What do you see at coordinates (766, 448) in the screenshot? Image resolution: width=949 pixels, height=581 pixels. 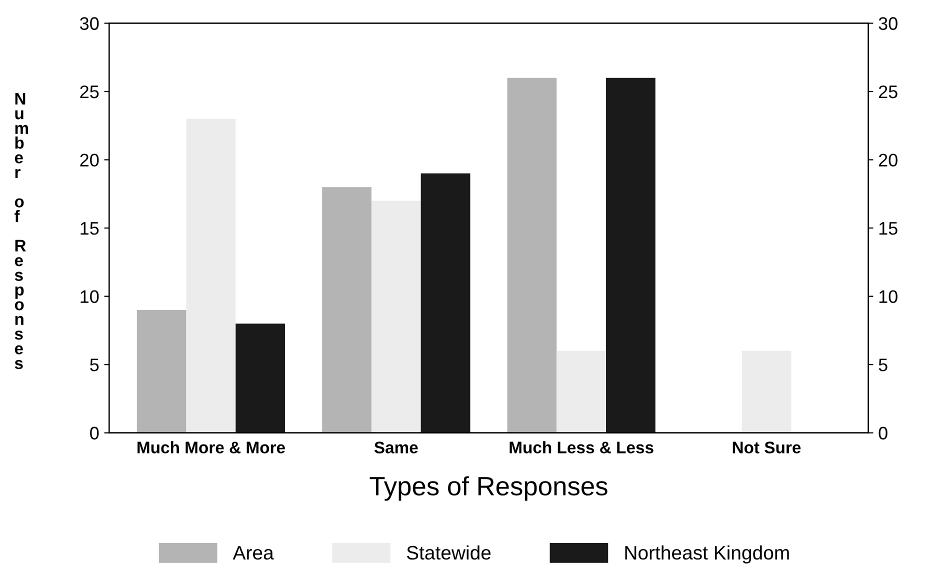 I see `x-tick-label: Not Sure` at bounding box center [766, 448].